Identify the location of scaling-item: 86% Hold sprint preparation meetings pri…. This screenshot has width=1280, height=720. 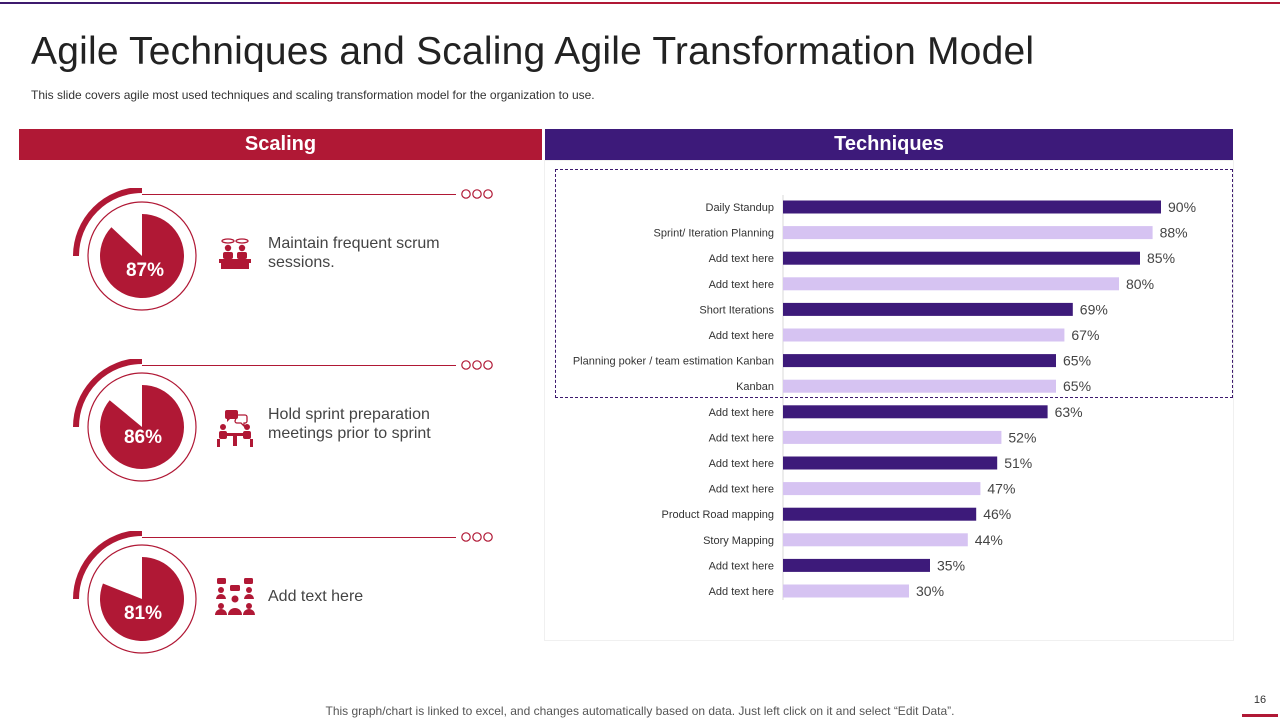
(272, 424).